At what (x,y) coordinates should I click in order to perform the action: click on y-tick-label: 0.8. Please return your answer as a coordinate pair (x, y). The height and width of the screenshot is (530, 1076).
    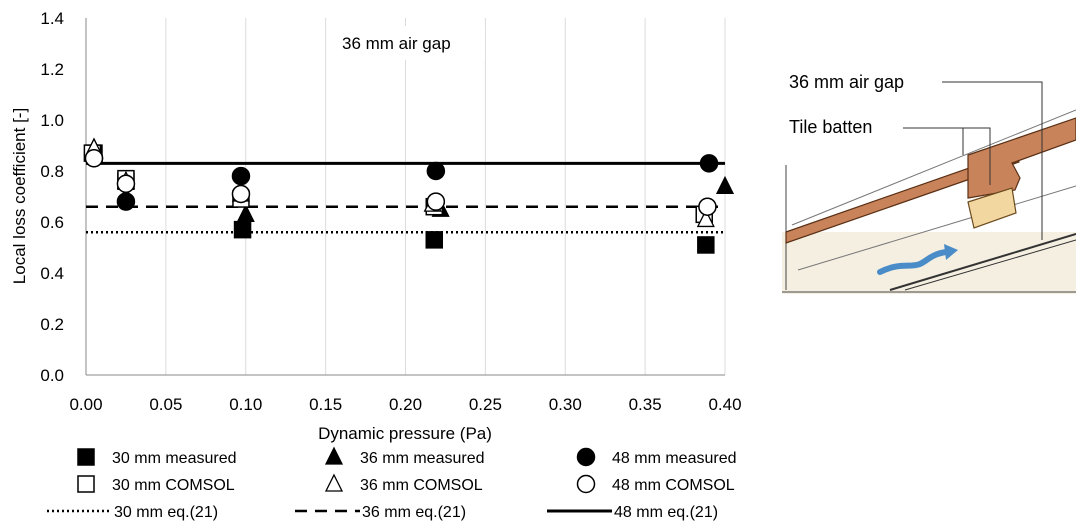
    Looking at the image, I should click on (52, 171).